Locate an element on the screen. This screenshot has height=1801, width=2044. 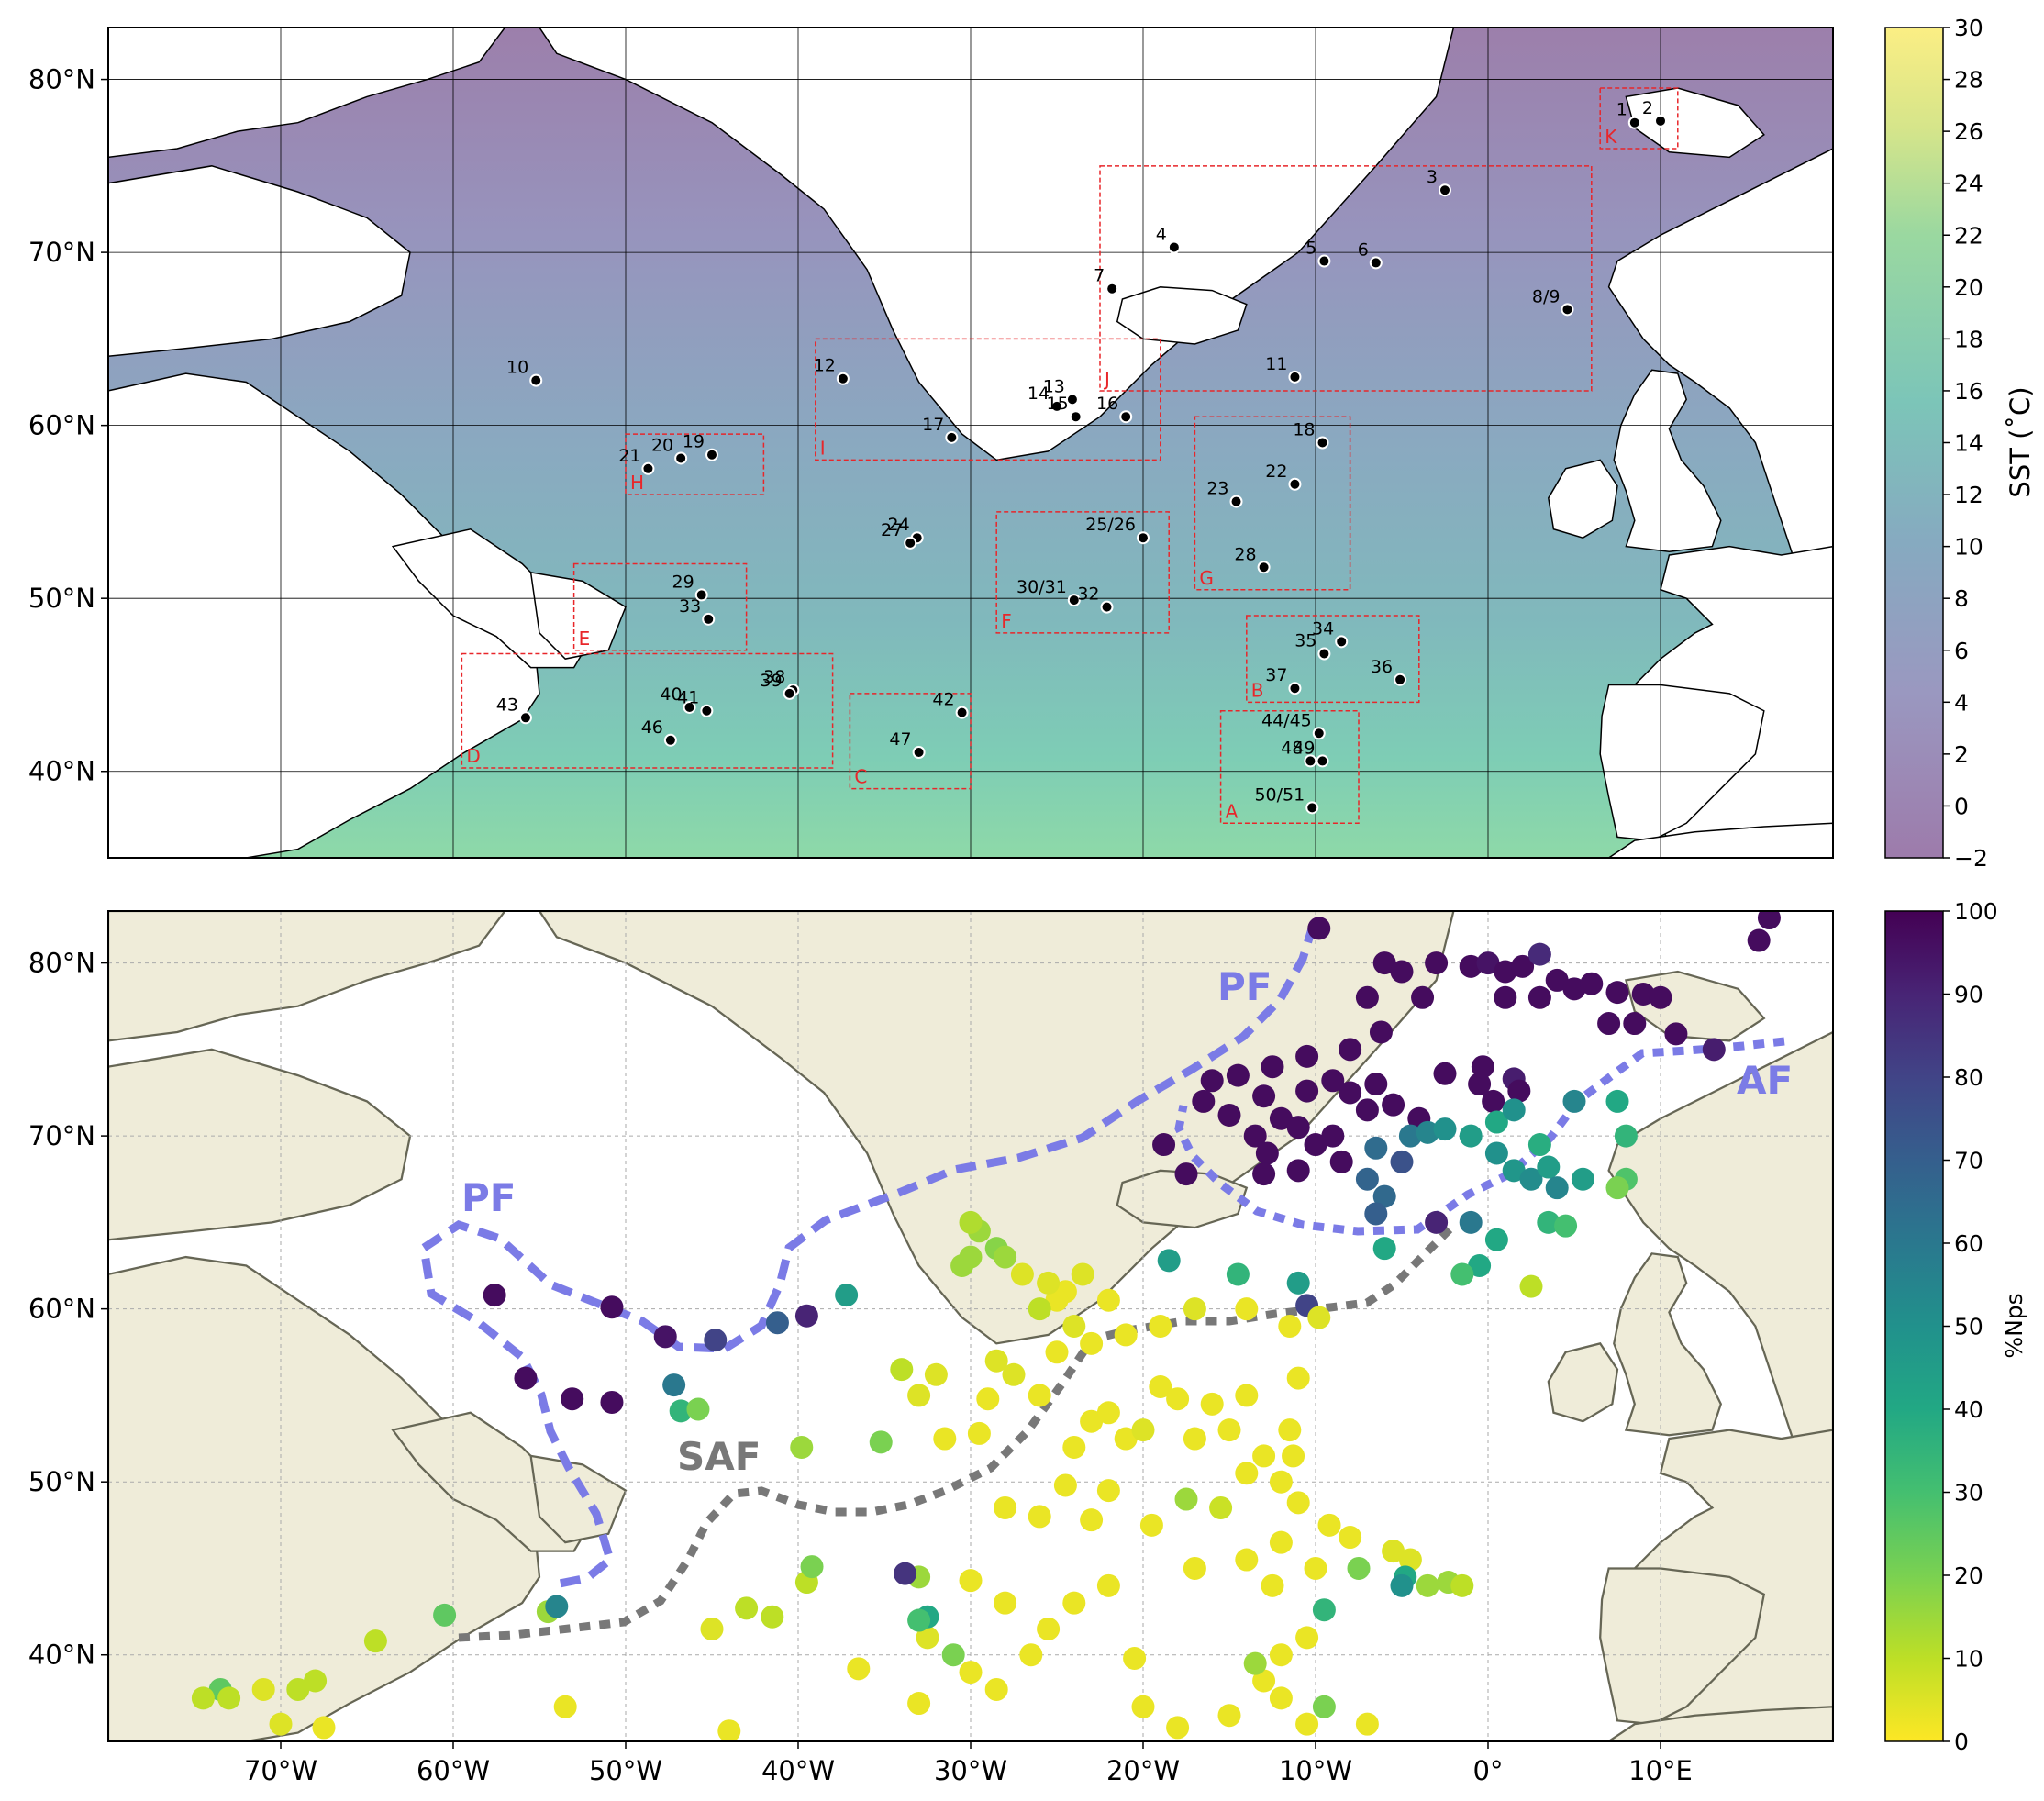
lat-tick-label: 70°N is located at coordinates (62, 252).